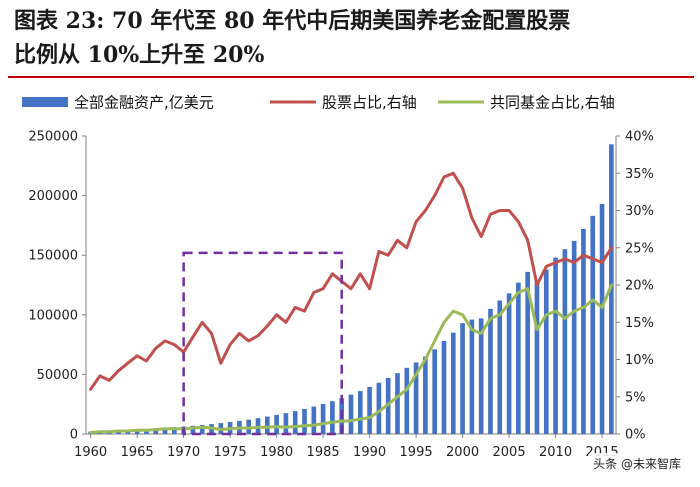 The height and width of the screenshot is (487, 700). Describe the element at coordinates (90, 452) in the screenshot. I see `x-tick-label: 1960` at that location.